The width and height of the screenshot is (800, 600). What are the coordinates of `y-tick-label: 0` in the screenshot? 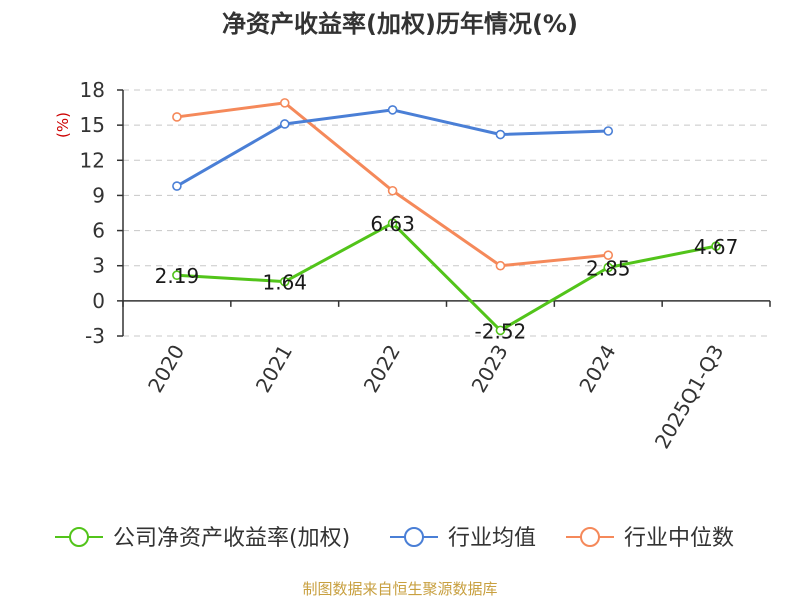 It's located at (98, 301).